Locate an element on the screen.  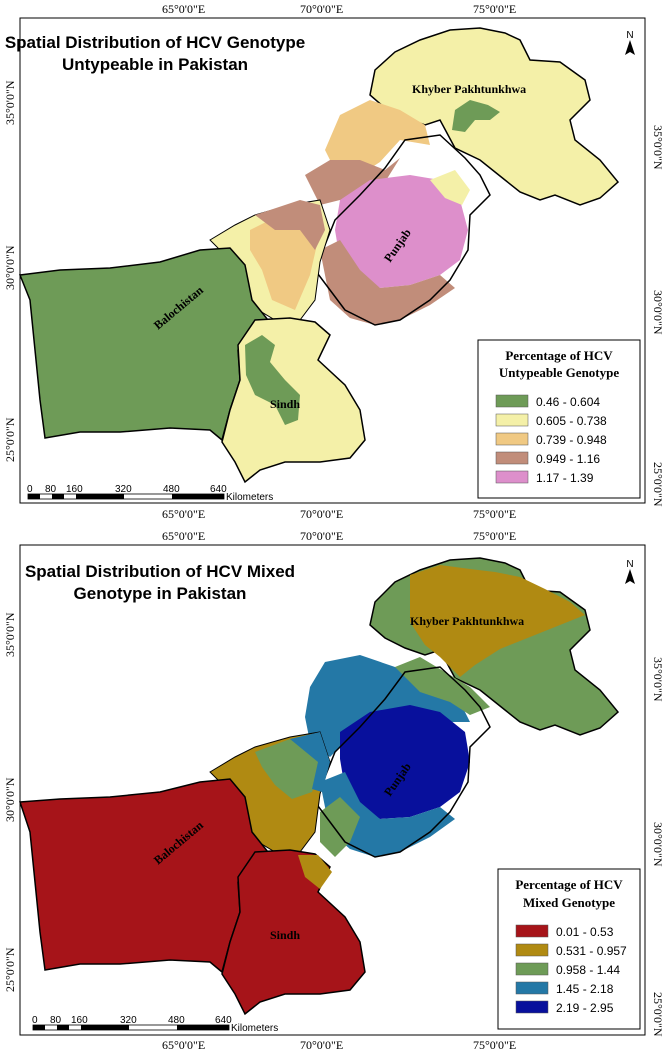
region-fata-orange is located at coordinates (284, 259).